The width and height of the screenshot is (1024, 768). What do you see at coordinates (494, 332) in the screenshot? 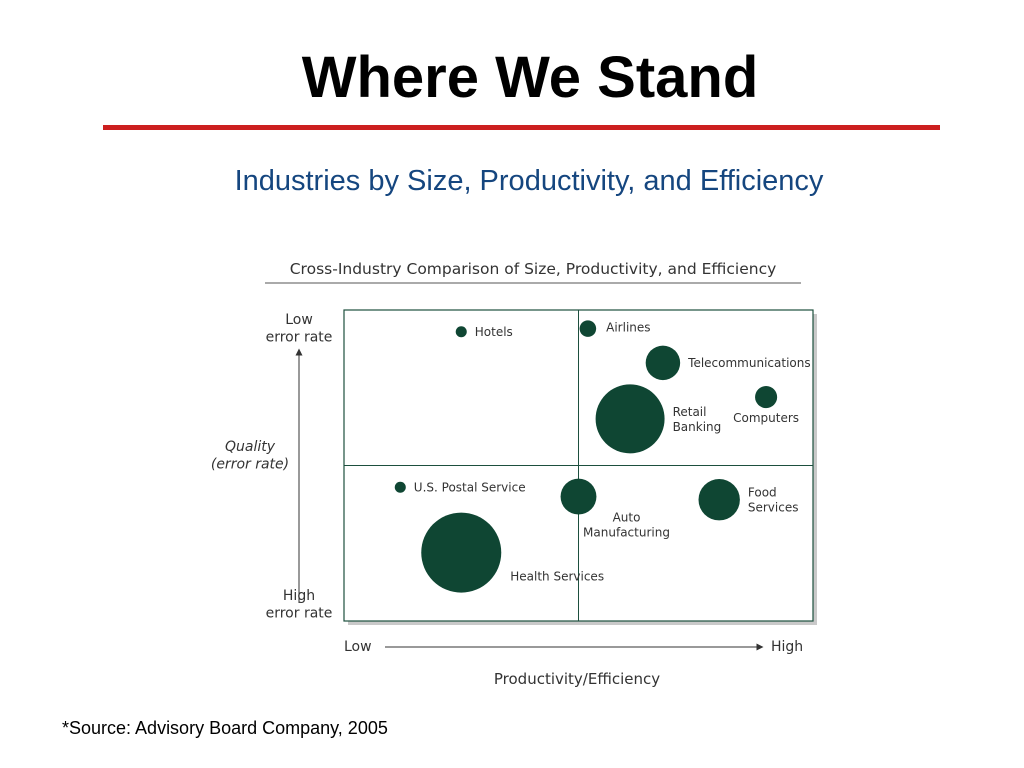
I see `bubble-label-hotels: Hotels` at bounding box center [494, 332].